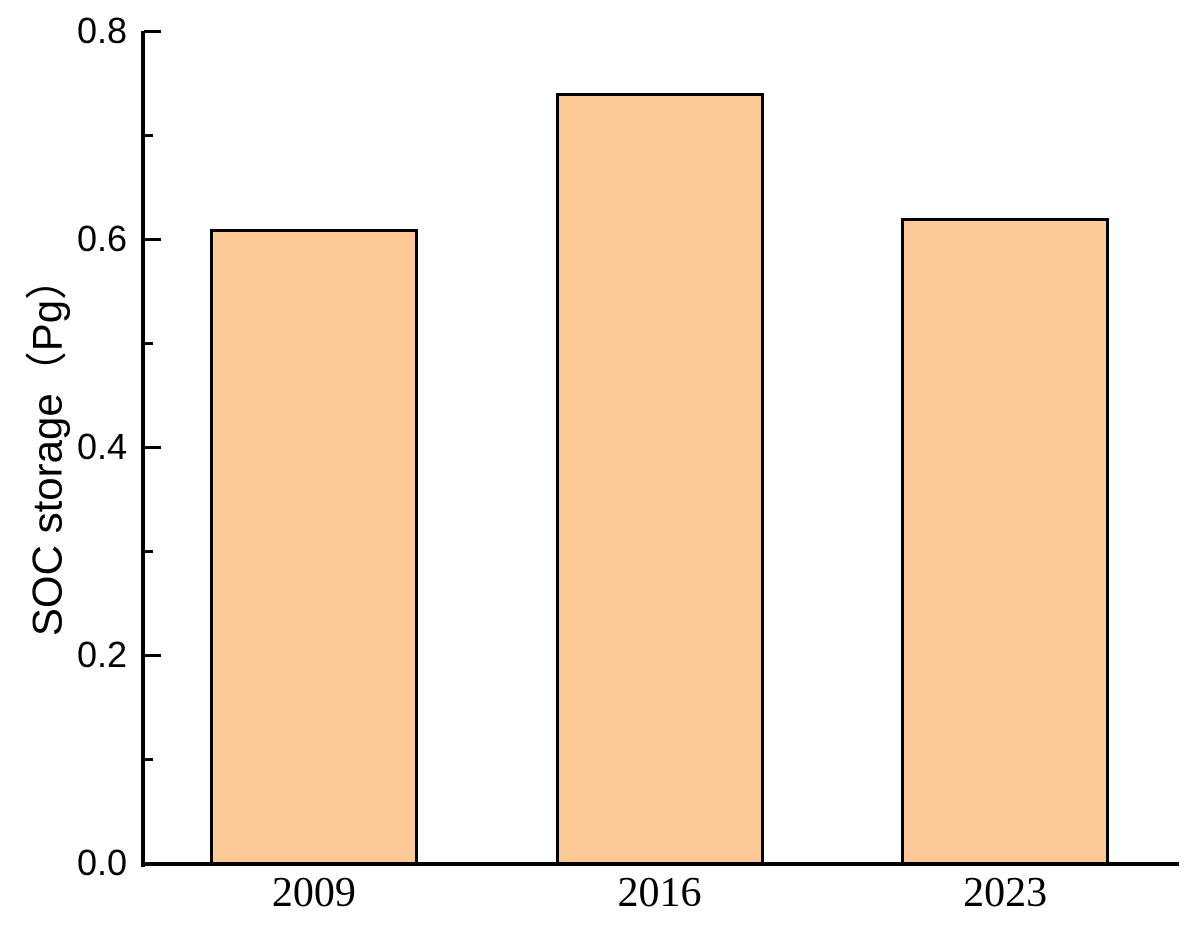 The height and width of the screenshot is (932, 1200). I want to click on y-axis-line, so click(143, 449).